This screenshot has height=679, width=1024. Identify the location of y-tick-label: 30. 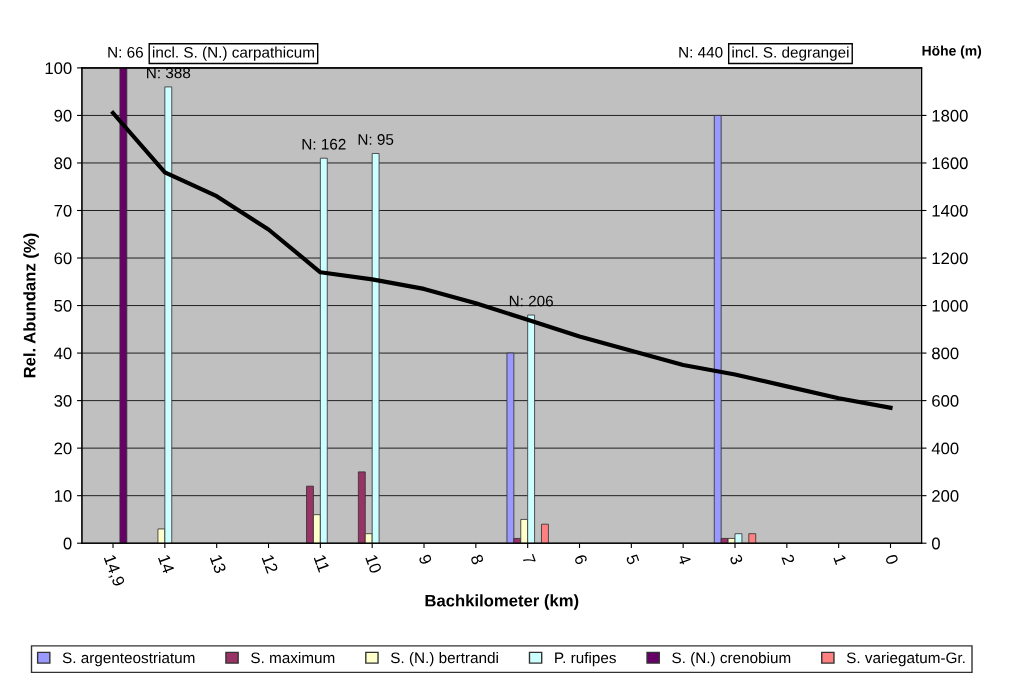
(63, 401).